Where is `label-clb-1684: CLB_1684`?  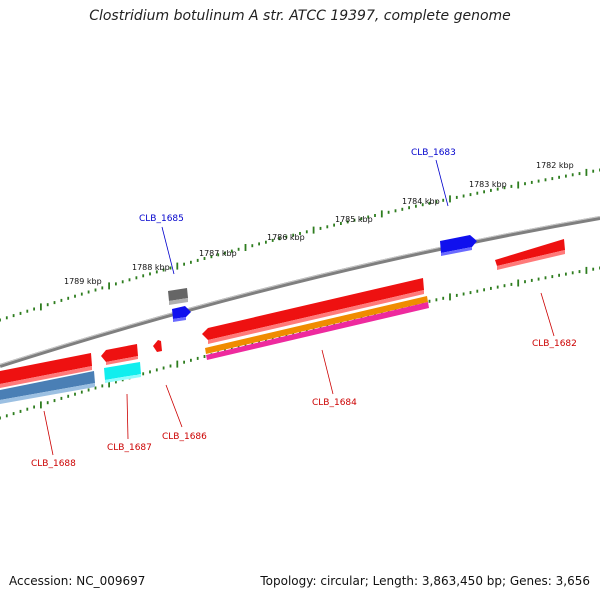
label-clb-1684: CLB_1684 is located at coordinates (334, 403).